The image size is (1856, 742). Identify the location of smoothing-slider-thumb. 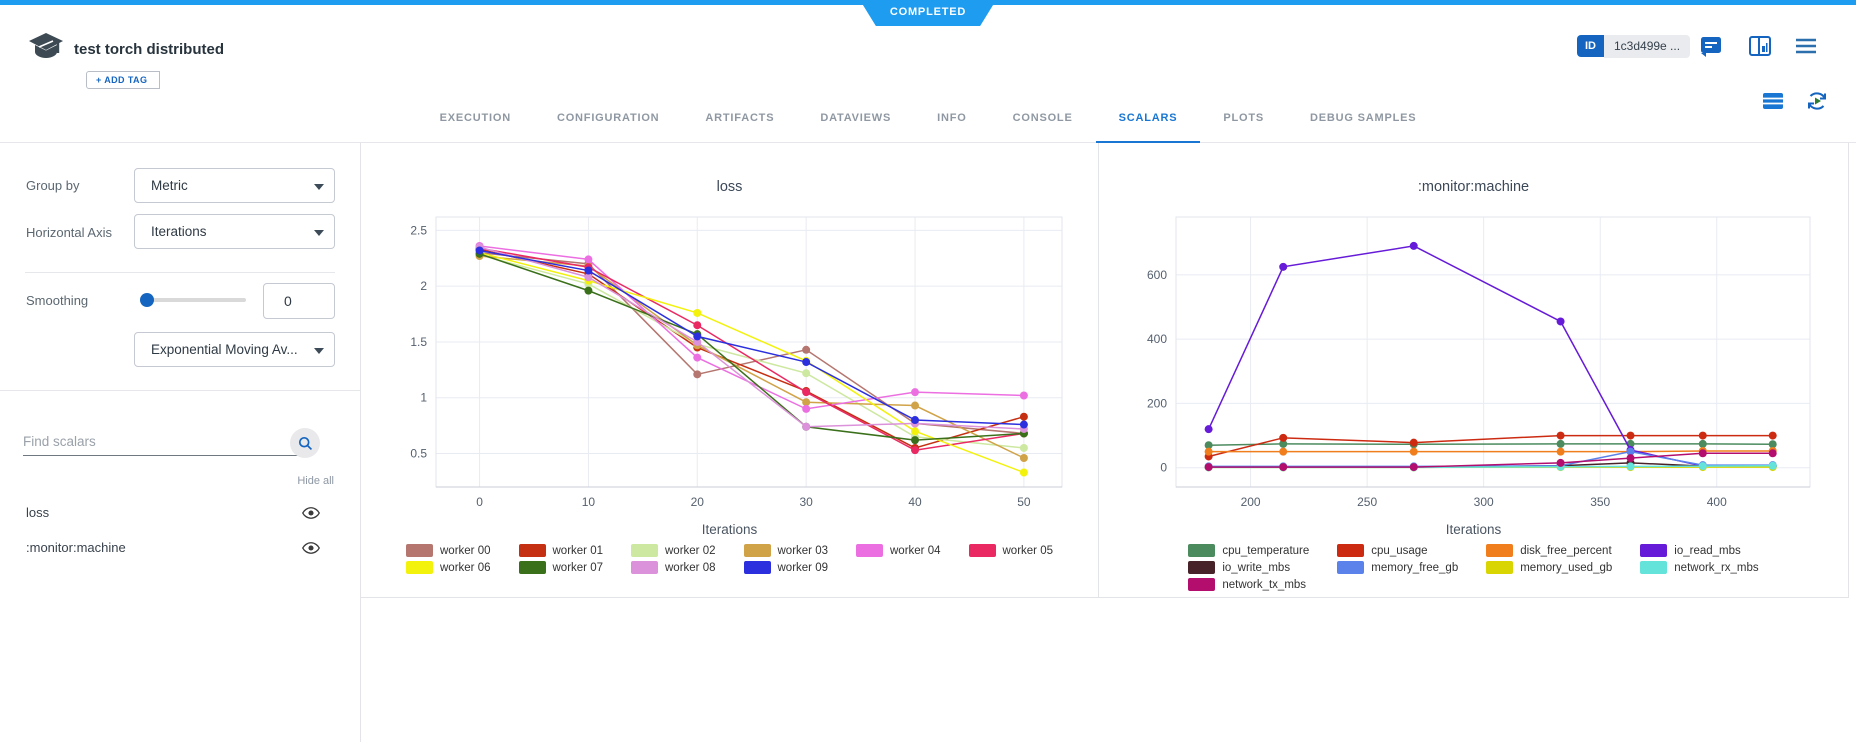
(147, 300).